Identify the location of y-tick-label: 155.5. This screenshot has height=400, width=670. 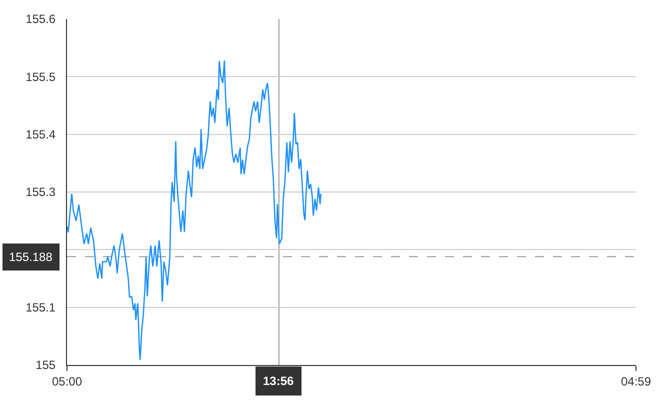
(41, 77).